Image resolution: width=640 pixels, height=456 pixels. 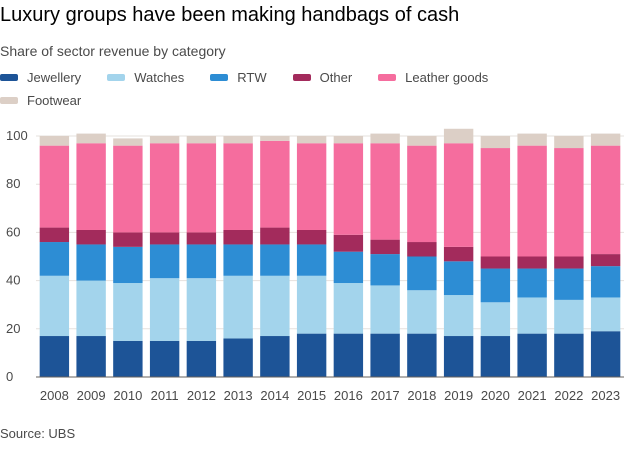 What do you see at coordinates (127, 395) in the screenshot?
I see `x-tick-label: 2010` at bounding box center [127, 395].